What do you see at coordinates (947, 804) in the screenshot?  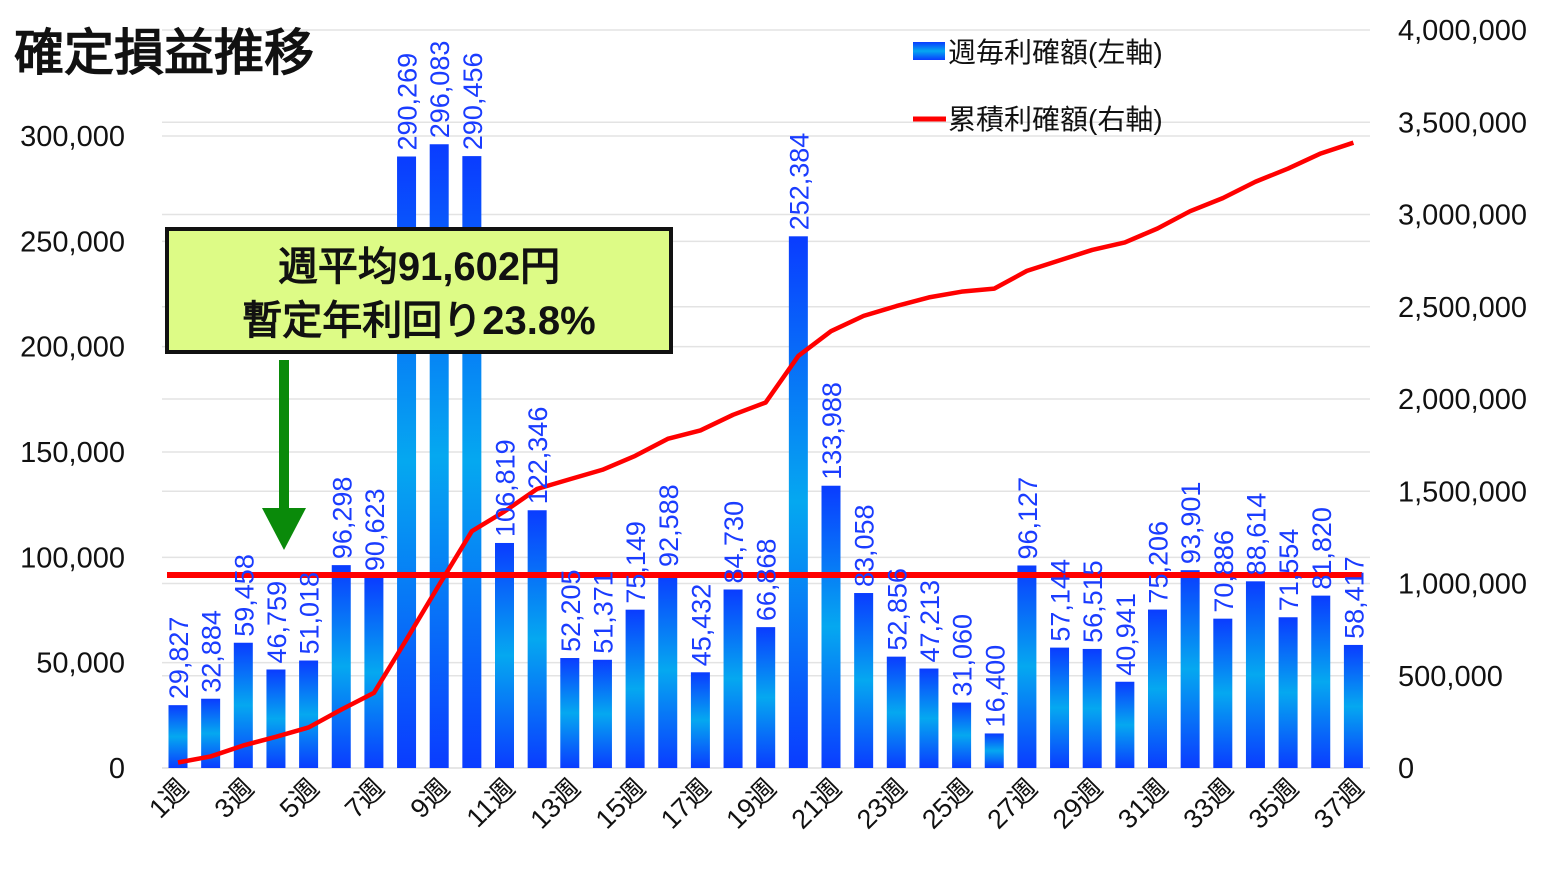 I see `x-tick-label: 25週` at bounding box center [947, 804].